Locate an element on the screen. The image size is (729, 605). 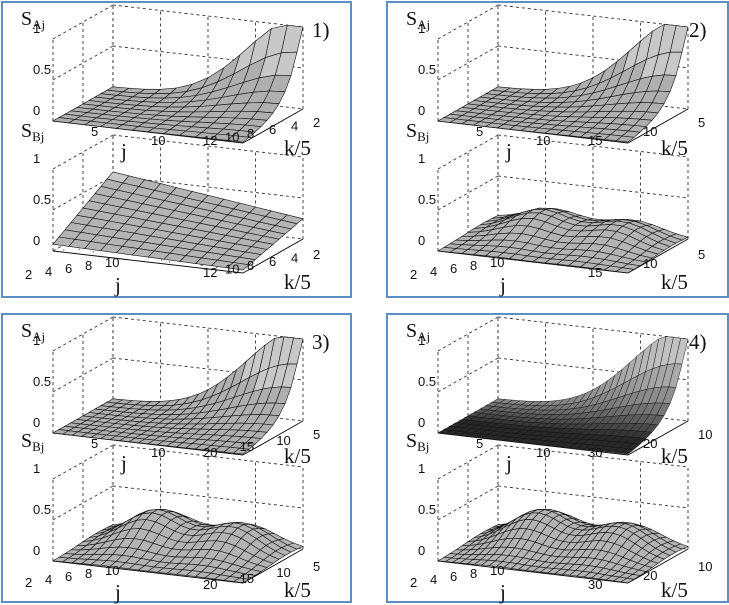
panel-3-bottom-zlabel-main: S is located at coordinates (26, 441).